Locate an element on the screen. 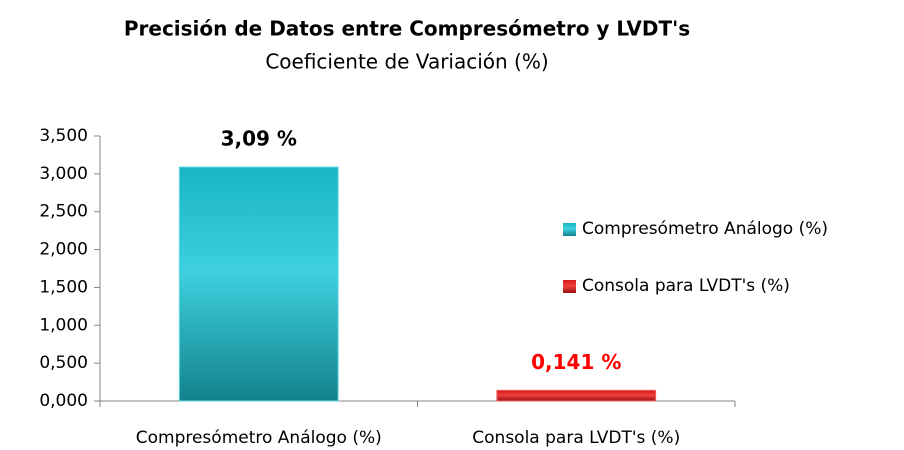 Image resolution: width=904 pixels, height=450 pixels. legend-label: Compresómetro Análogo (%) is located at coordinates (705, 229).